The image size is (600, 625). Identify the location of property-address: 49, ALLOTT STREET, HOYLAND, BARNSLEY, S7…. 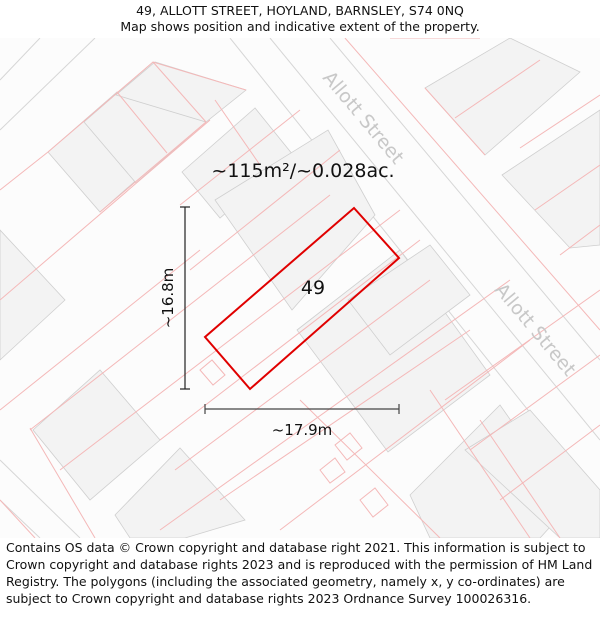
(300, 10).